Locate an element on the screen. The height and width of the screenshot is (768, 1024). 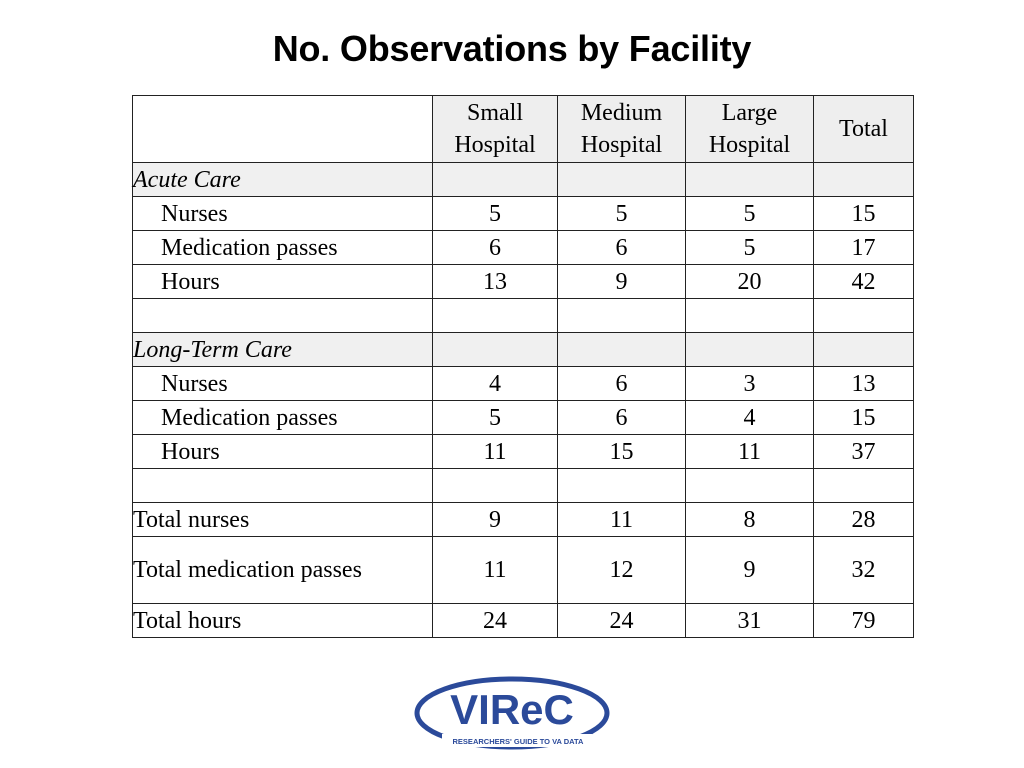
row-label: Long-Term Care is located at coordinates (282, 349).